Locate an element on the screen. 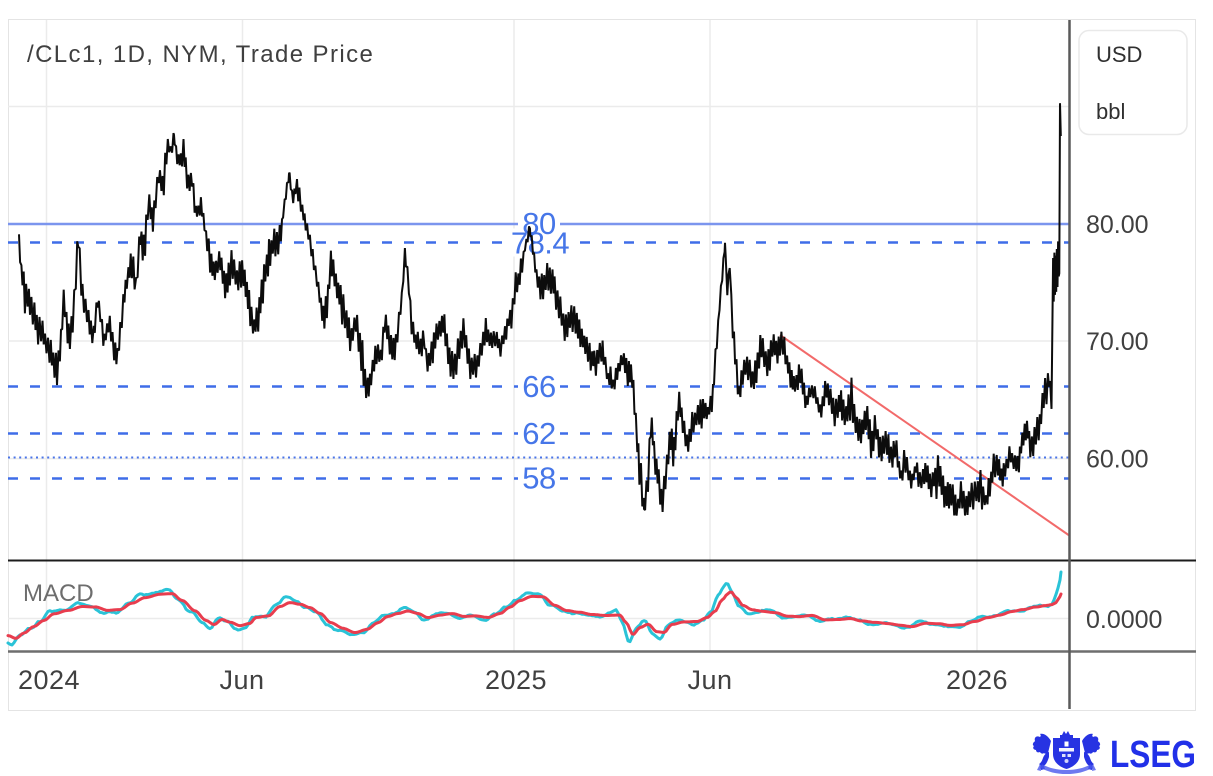 Image resolution: width=1213 pixels, height=776 pixels. svg-text: 60.00 is located at coordinates (1117, 460).